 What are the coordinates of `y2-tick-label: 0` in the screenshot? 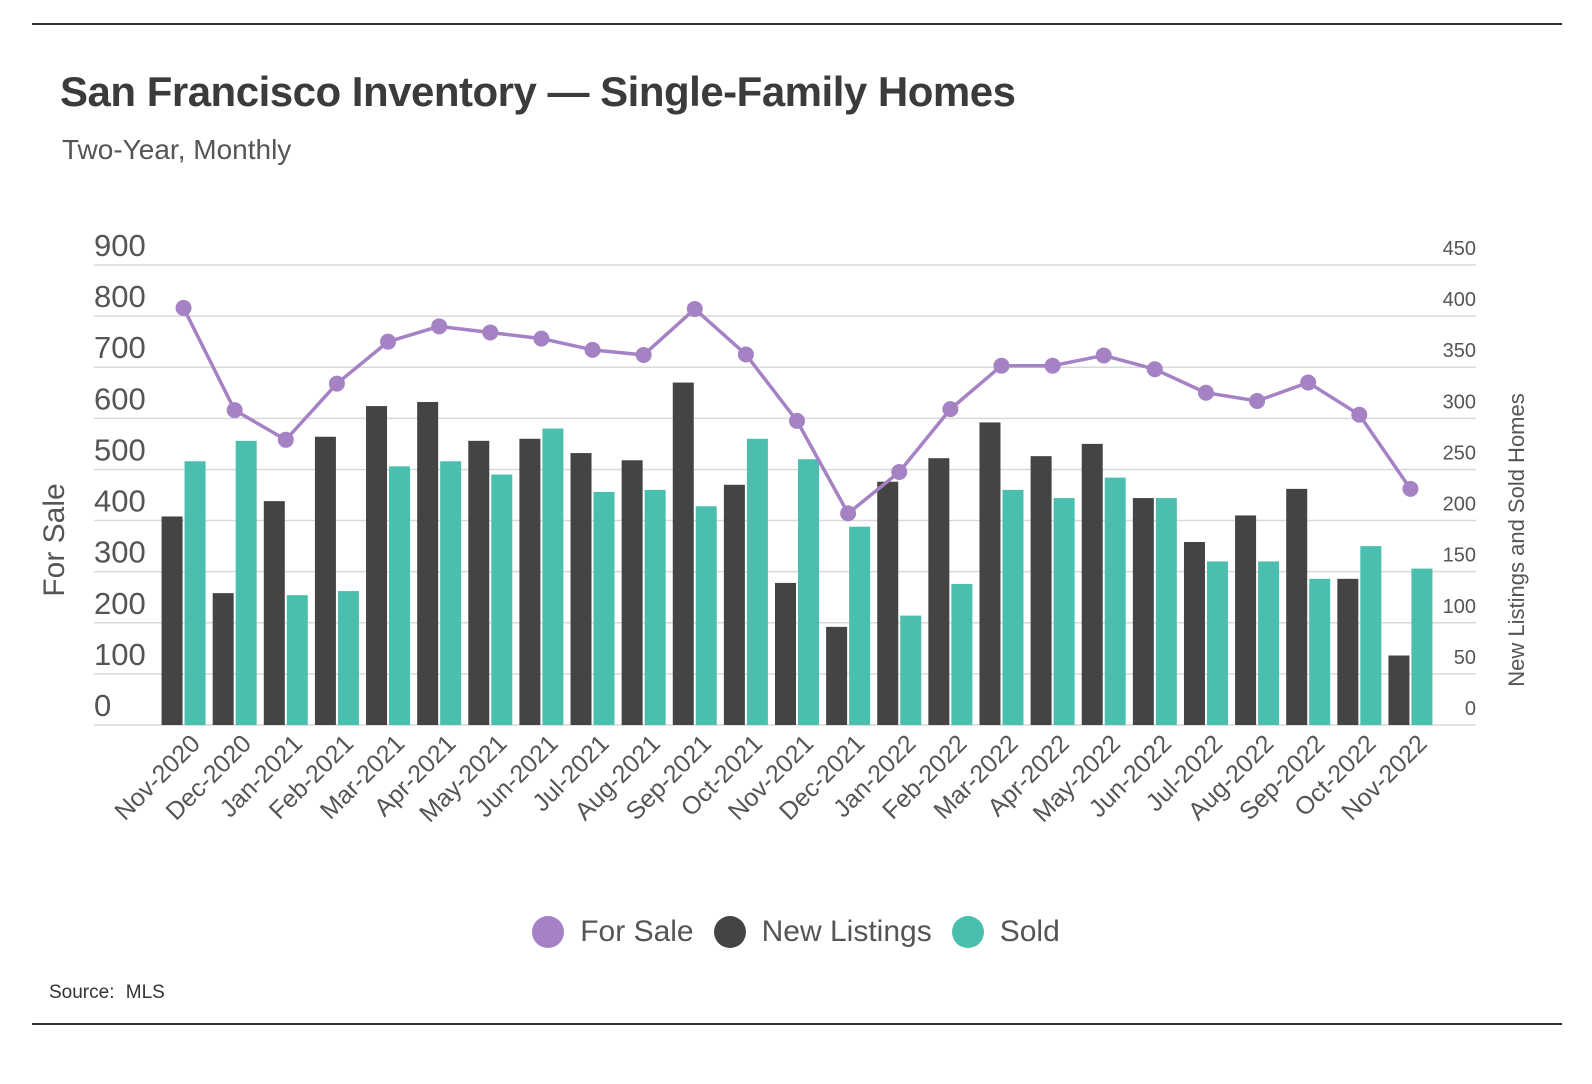 It's located at (1470, 709).